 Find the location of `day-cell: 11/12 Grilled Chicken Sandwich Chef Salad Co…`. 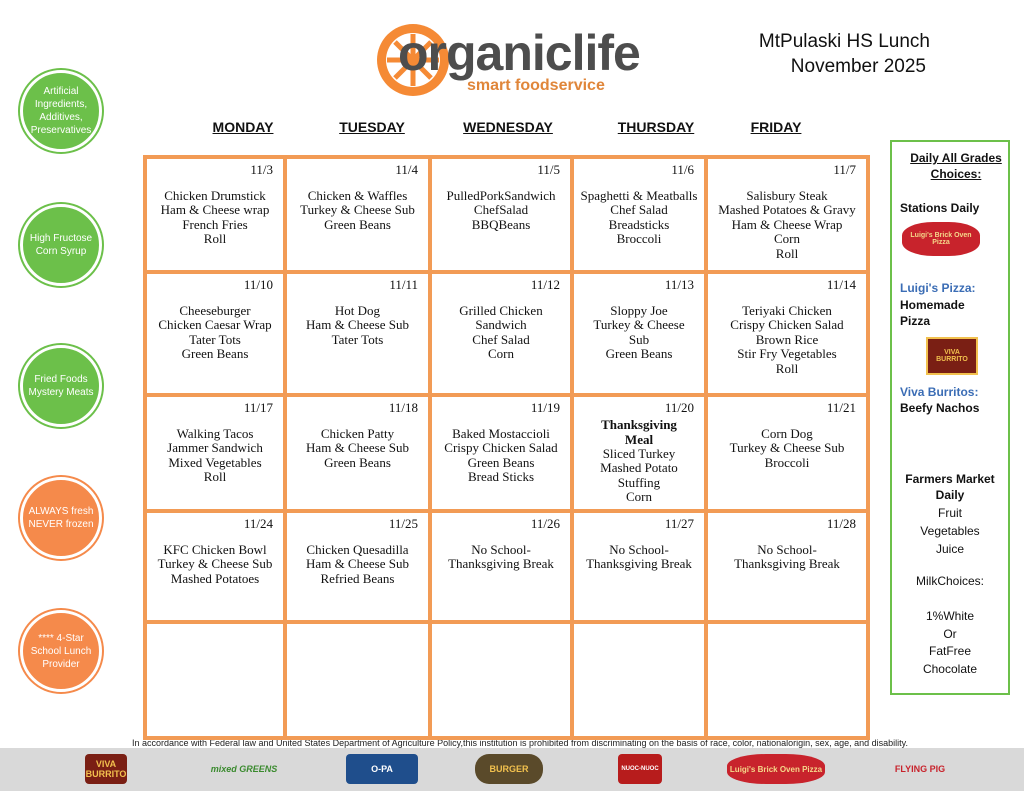

day-cell: 11/12 Grilled Chicken Sandwich Chef Salad Co… is located at coordinates (501, 333).